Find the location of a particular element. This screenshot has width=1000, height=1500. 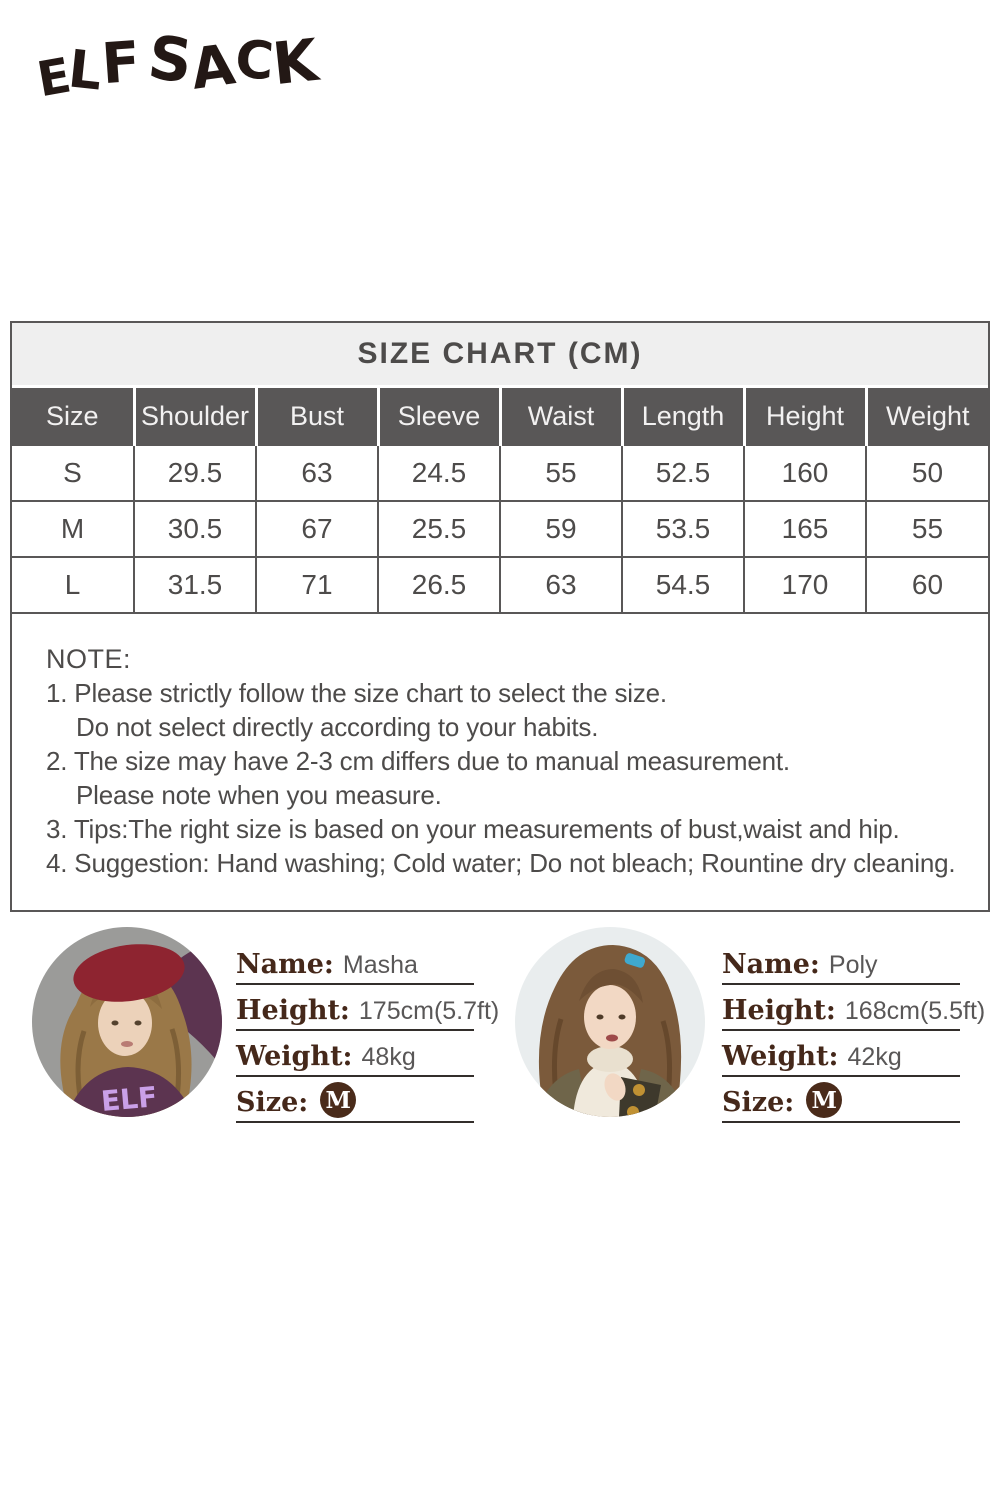

logo-letter: K is located at coordinates (295, 62).